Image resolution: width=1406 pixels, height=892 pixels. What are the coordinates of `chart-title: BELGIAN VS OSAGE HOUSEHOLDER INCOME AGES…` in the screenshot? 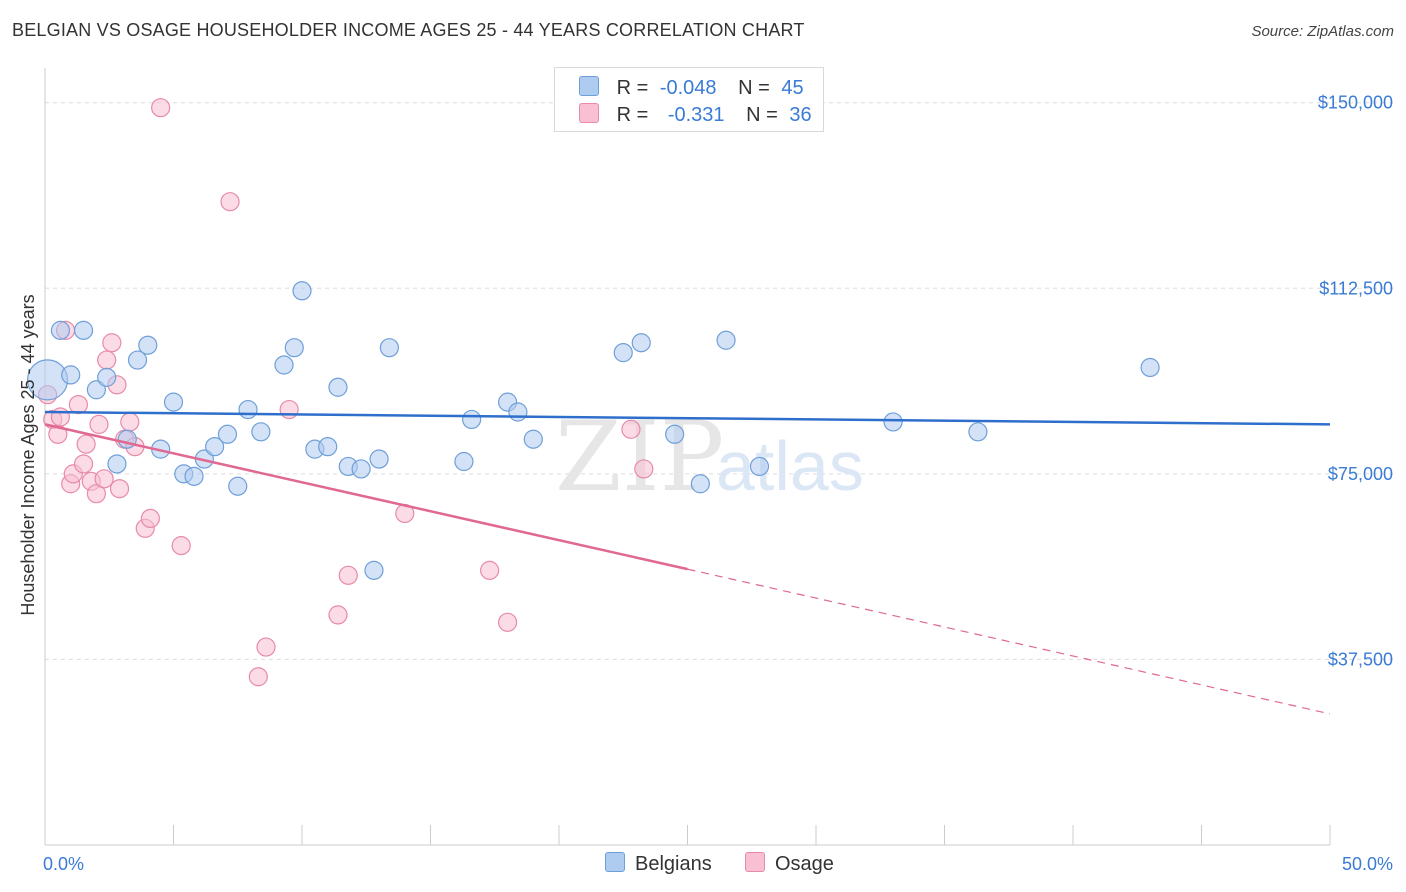 It's located at (408, 30).